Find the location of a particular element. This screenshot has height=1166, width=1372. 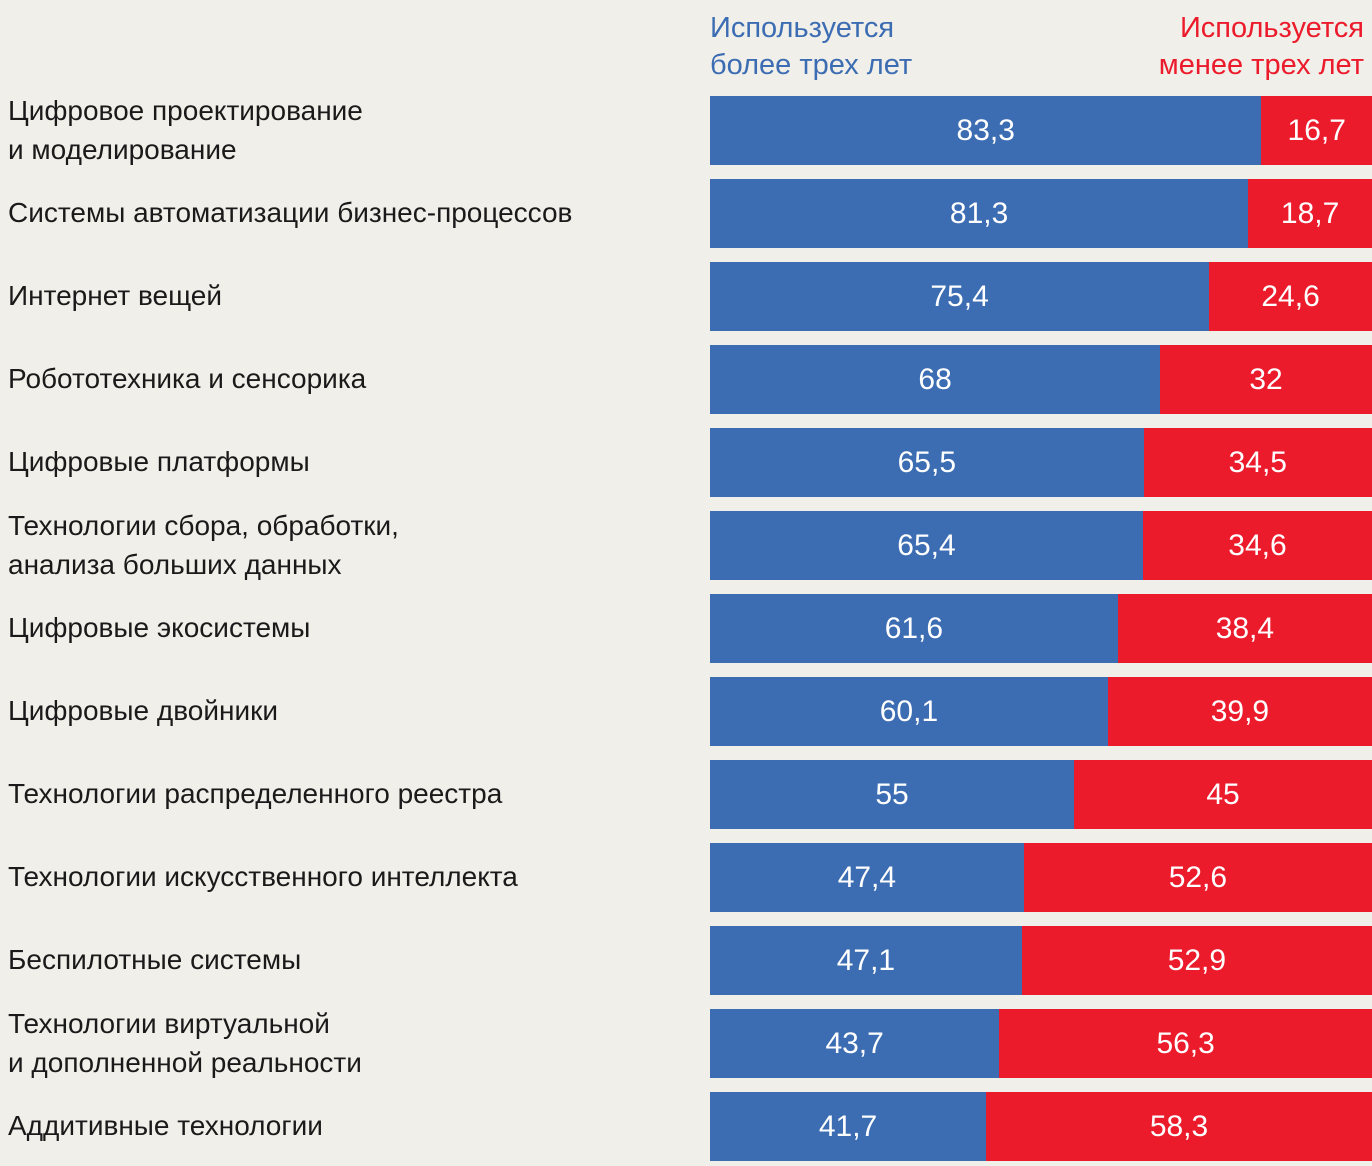

category-label: Цифровые экосистемы is located at coordinates (159, 628).